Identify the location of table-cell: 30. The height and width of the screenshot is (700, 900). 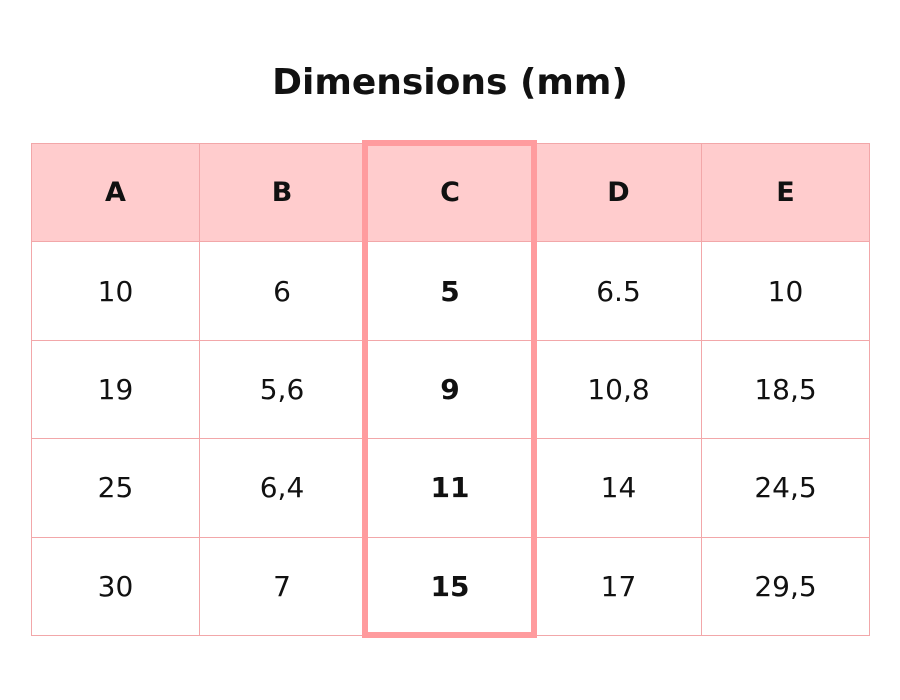
(115, 586).